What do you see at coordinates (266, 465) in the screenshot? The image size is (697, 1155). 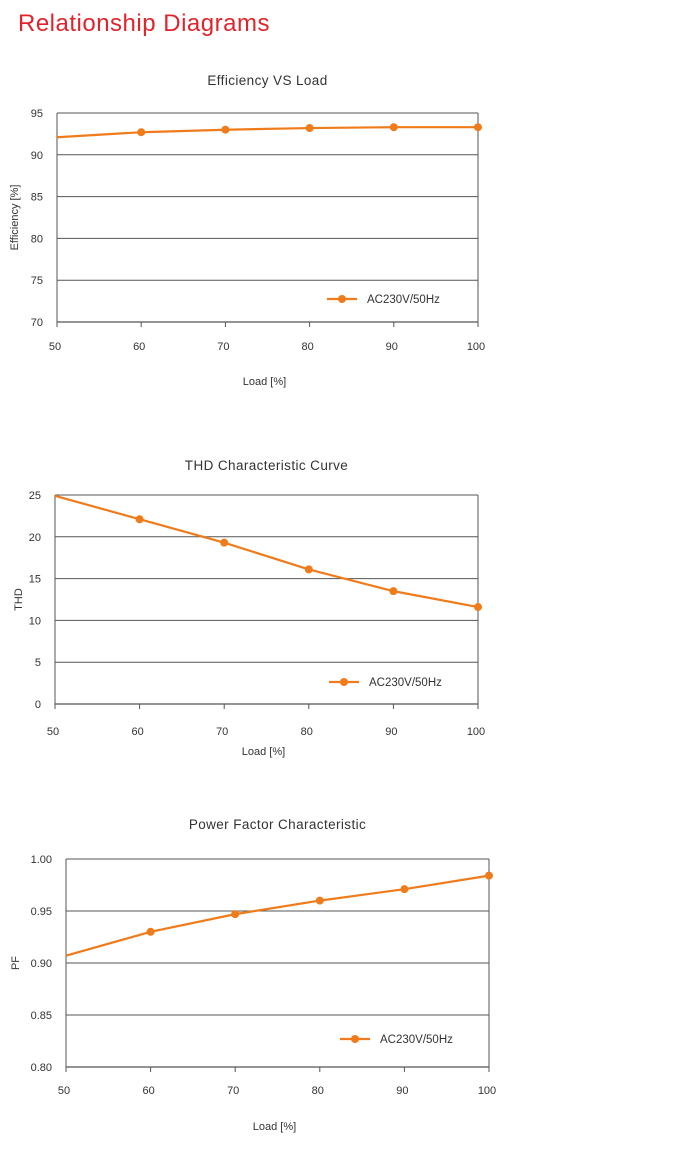 I see `chart-title: THD Characteristic Curve` at bounding box center [266, 465].